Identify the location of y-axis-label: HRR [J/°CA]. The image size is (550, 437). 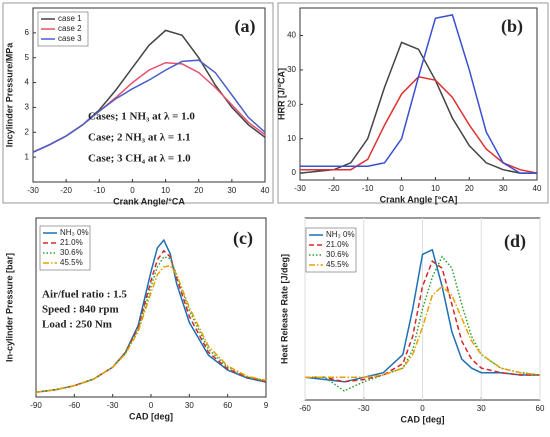
(281, 94).